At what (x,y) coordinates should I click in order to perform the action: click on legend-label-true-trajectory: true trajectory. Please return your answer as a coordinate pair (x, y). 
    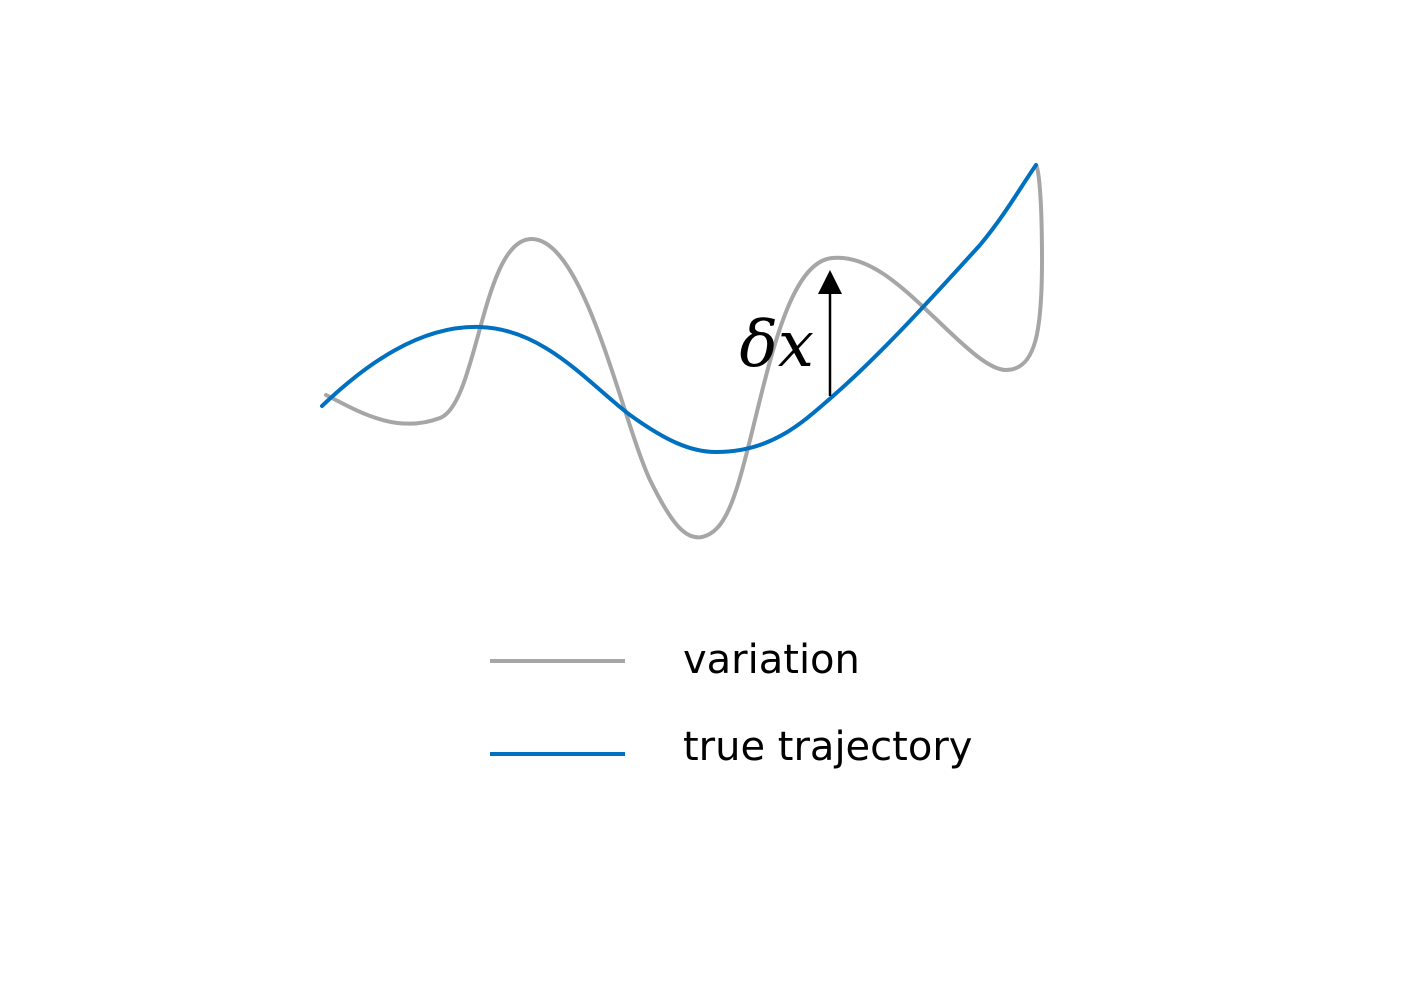
    Looking at the image, I should click on (827, 747).